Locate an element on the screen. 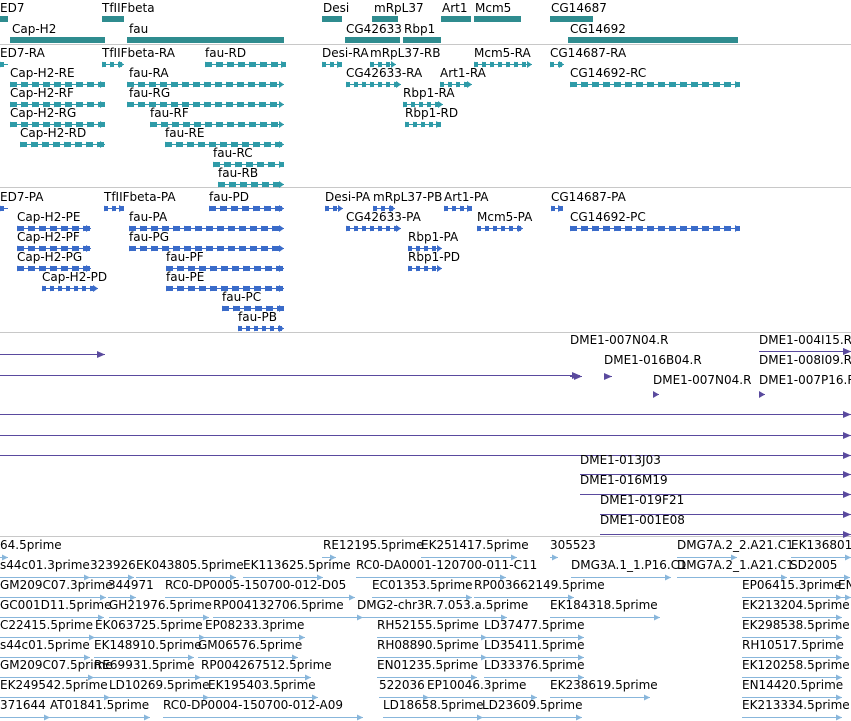 This screenshot has width=851, height=721. feature-label: fau-PE is located at coordinates (185, 277).